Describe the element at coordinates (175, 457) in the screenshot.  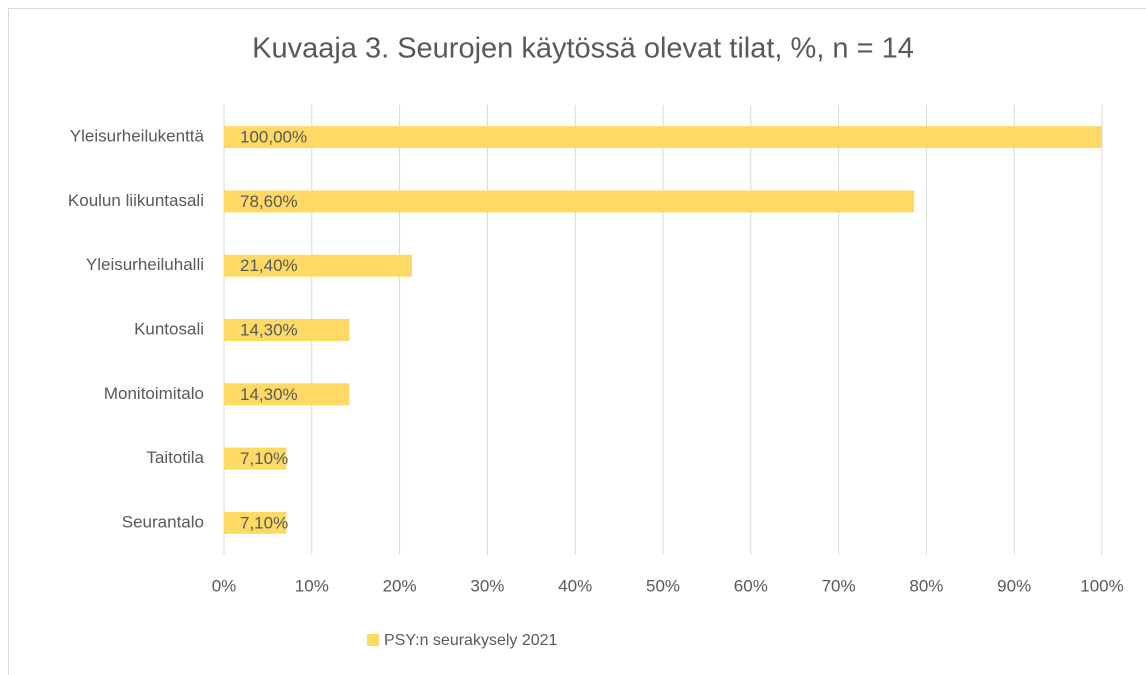
I see `y-tick-label: Taitotila` at that location.